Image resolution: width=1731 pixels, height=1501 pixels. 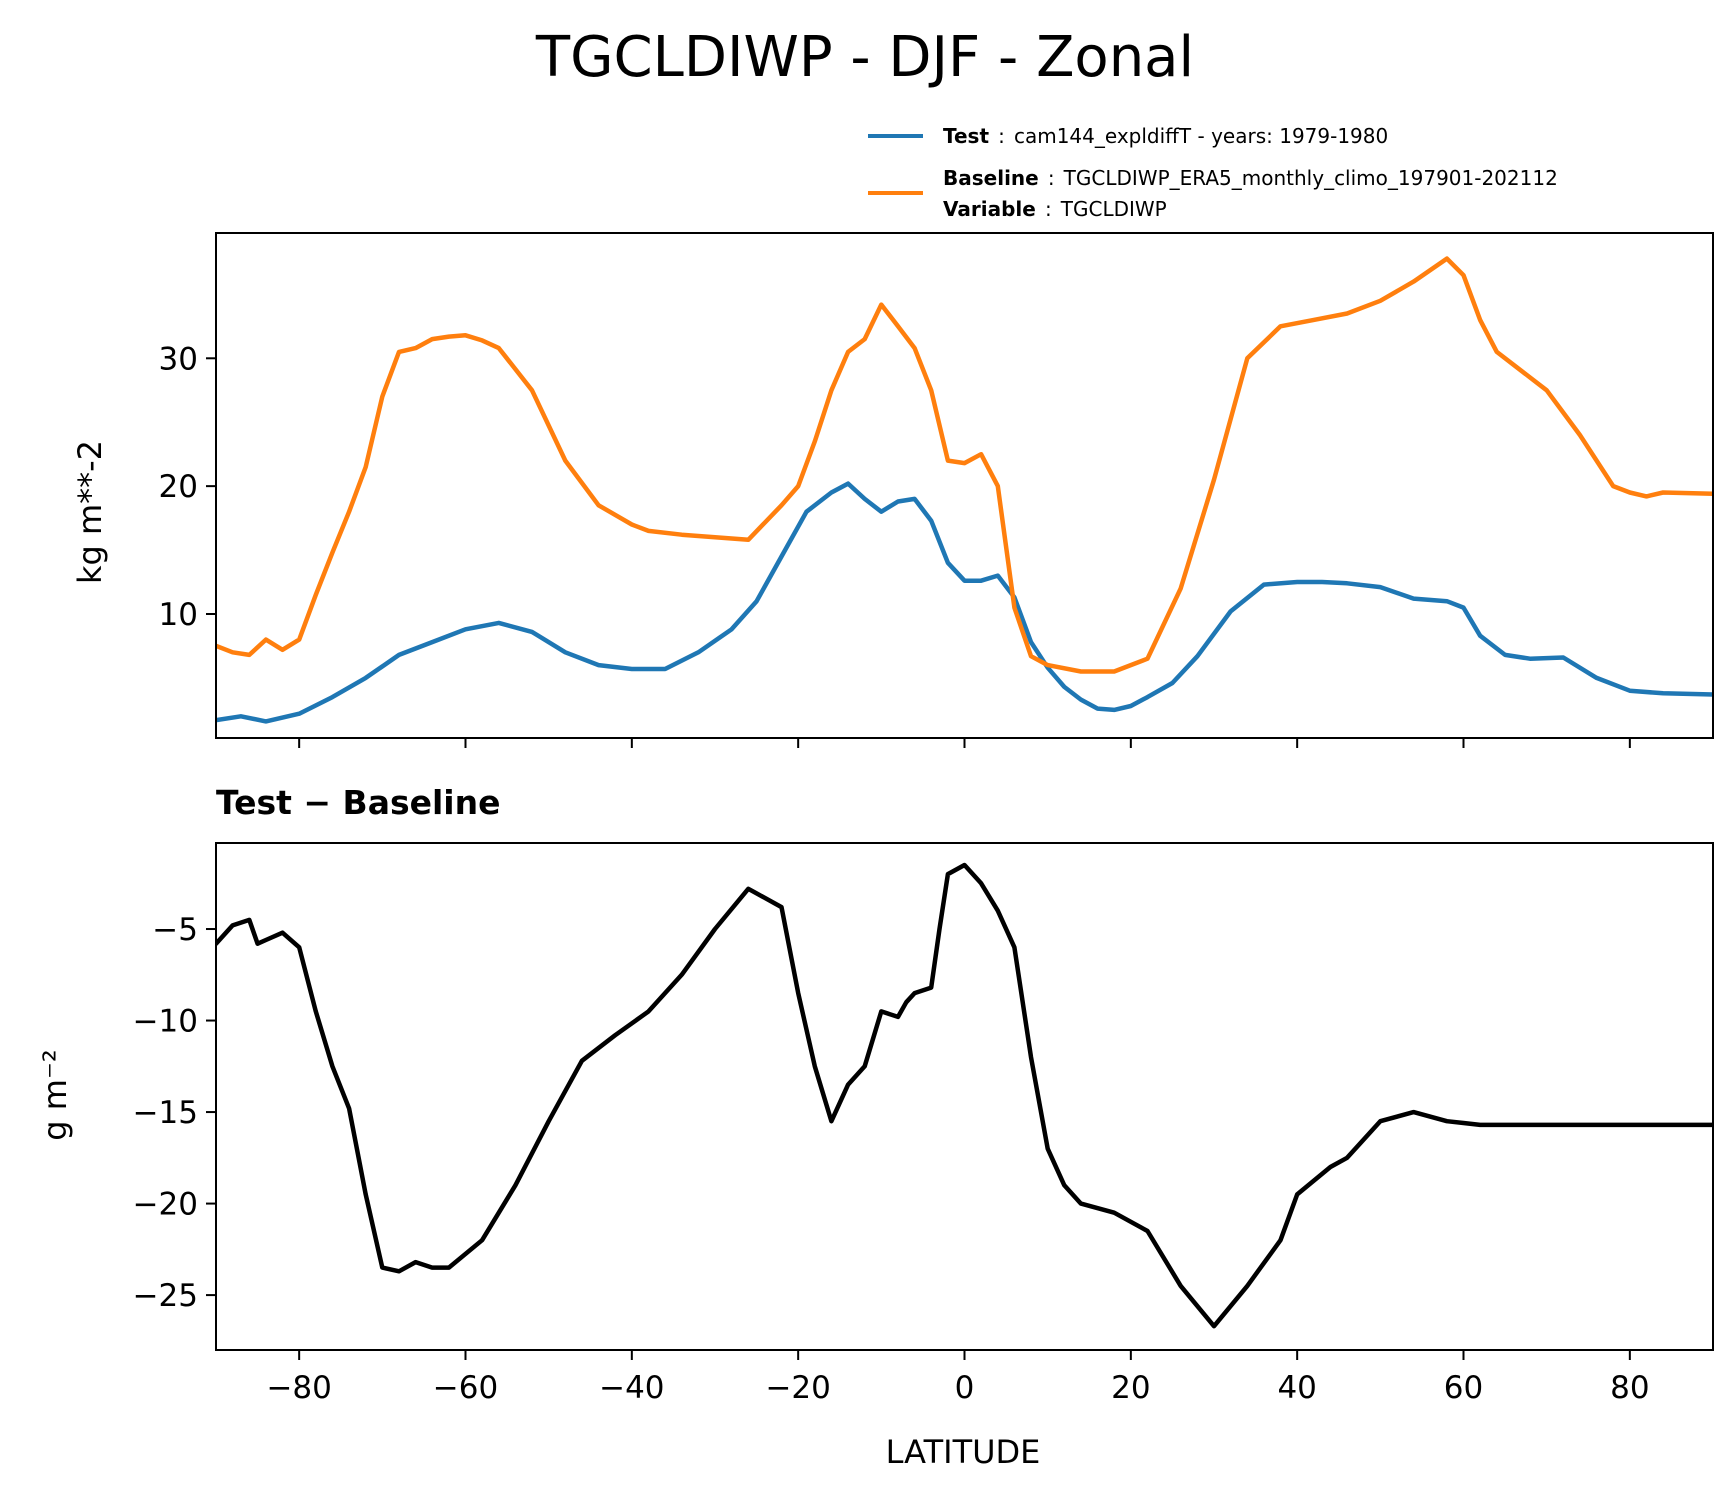 I want to click on bottom-y-tick-label: −20, so click(x=165, y=1205).